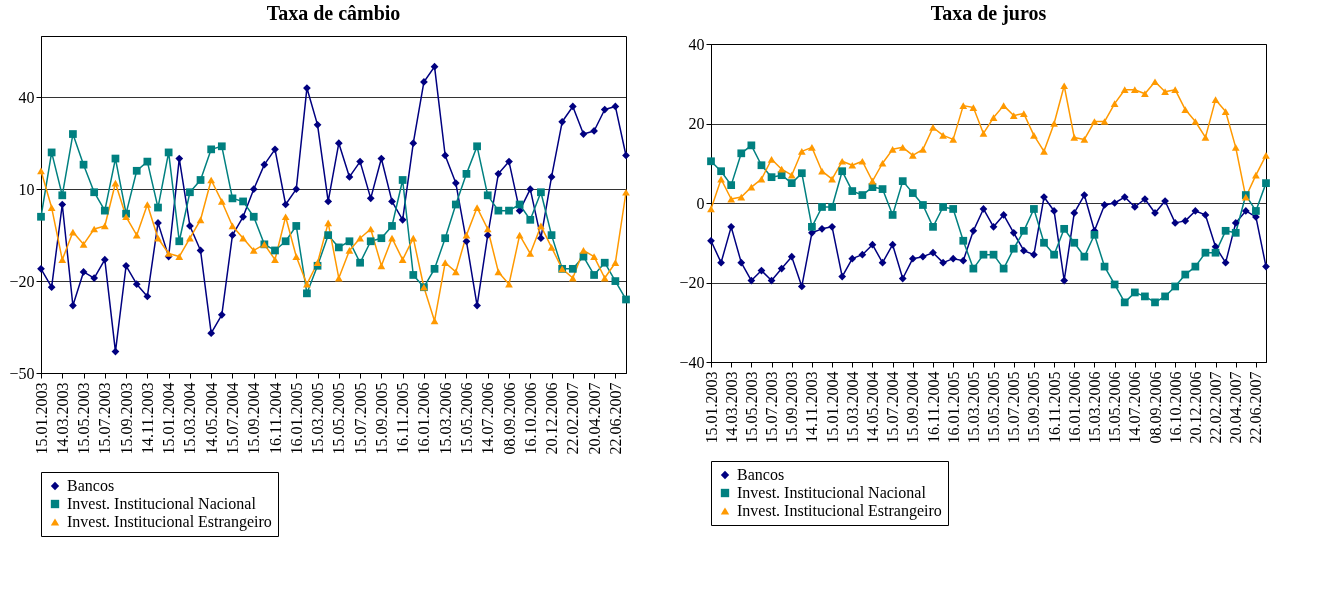 This screenshot has height=615, width=1332. I want to click on legend-label: Invest. Institucional Nacional, so click(162, 503).